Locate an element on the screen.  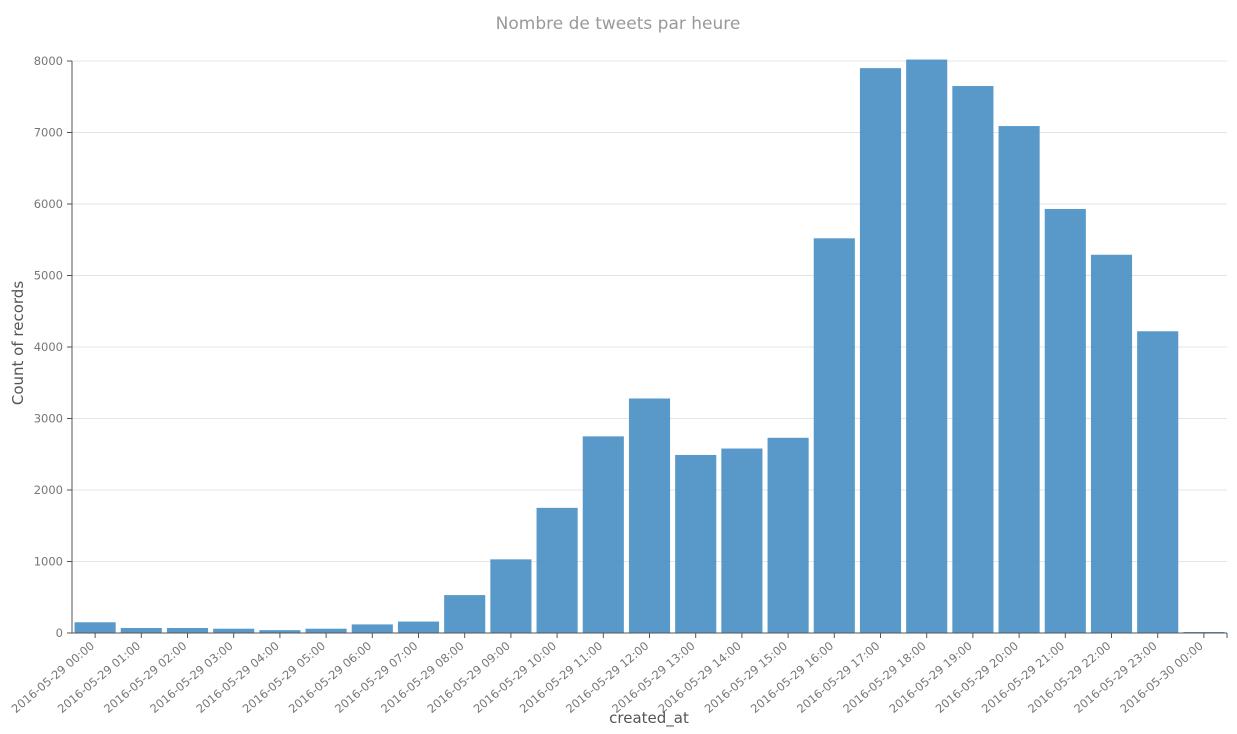
x-tick-label: 2016-05-29 01:00 is located at coordinates (99, 677).